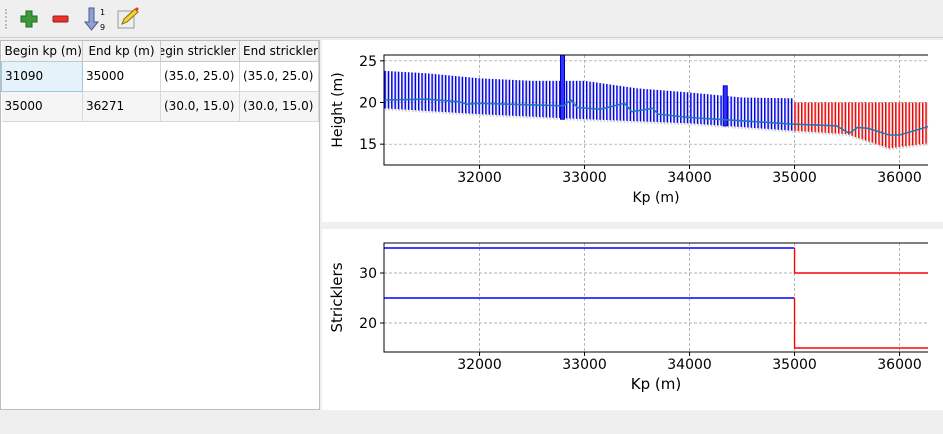  What do you see at coordinates (102, 12) in the screenshot?
I see `svg-text: 1` at bounding box center [102, 12].